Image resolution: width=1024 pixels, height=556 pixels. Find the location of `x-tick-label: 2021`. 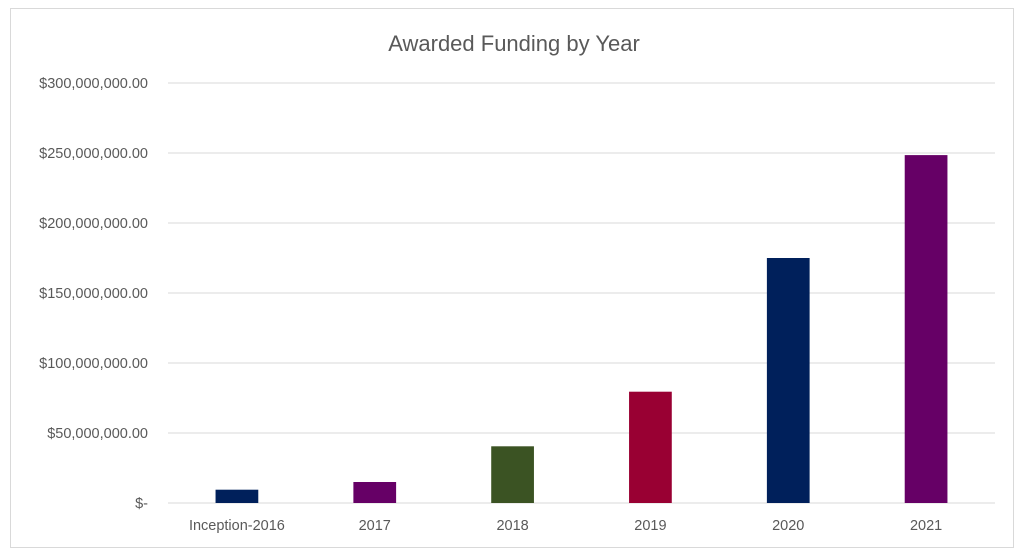

x-tick-label: 2021 is located at coordinates (926, 526).